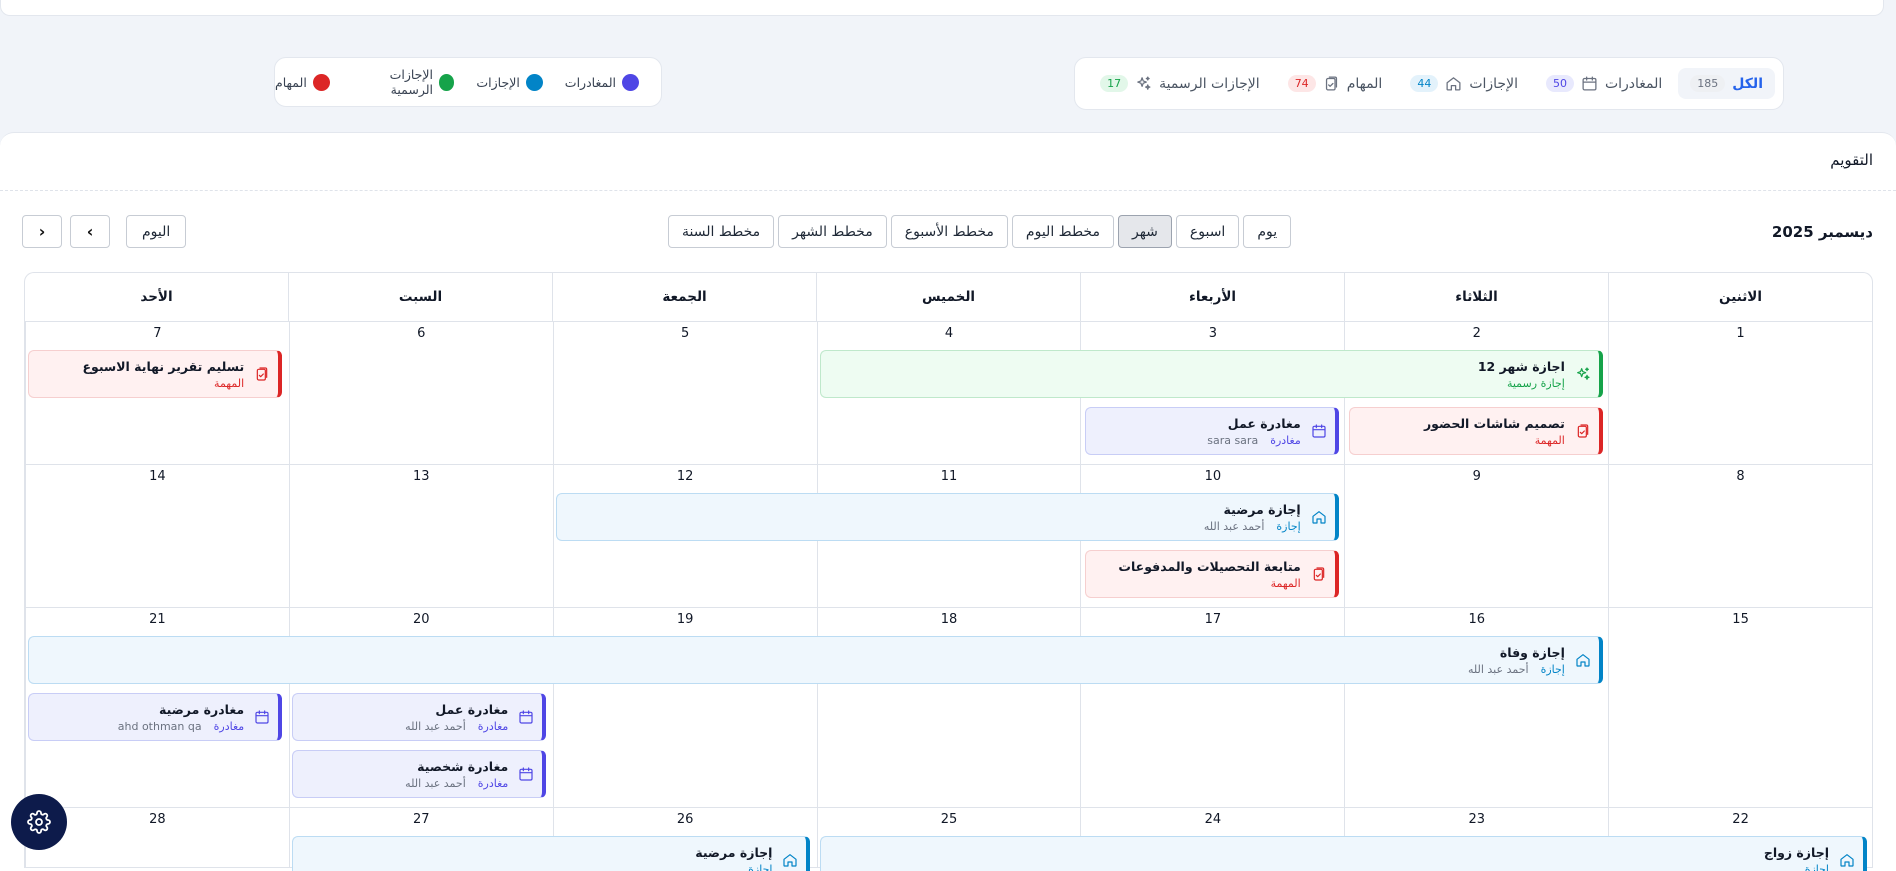 The image size is (1896, 871). I want to click on event-text: إجازة زواج إجازة, so click(1796, 858).